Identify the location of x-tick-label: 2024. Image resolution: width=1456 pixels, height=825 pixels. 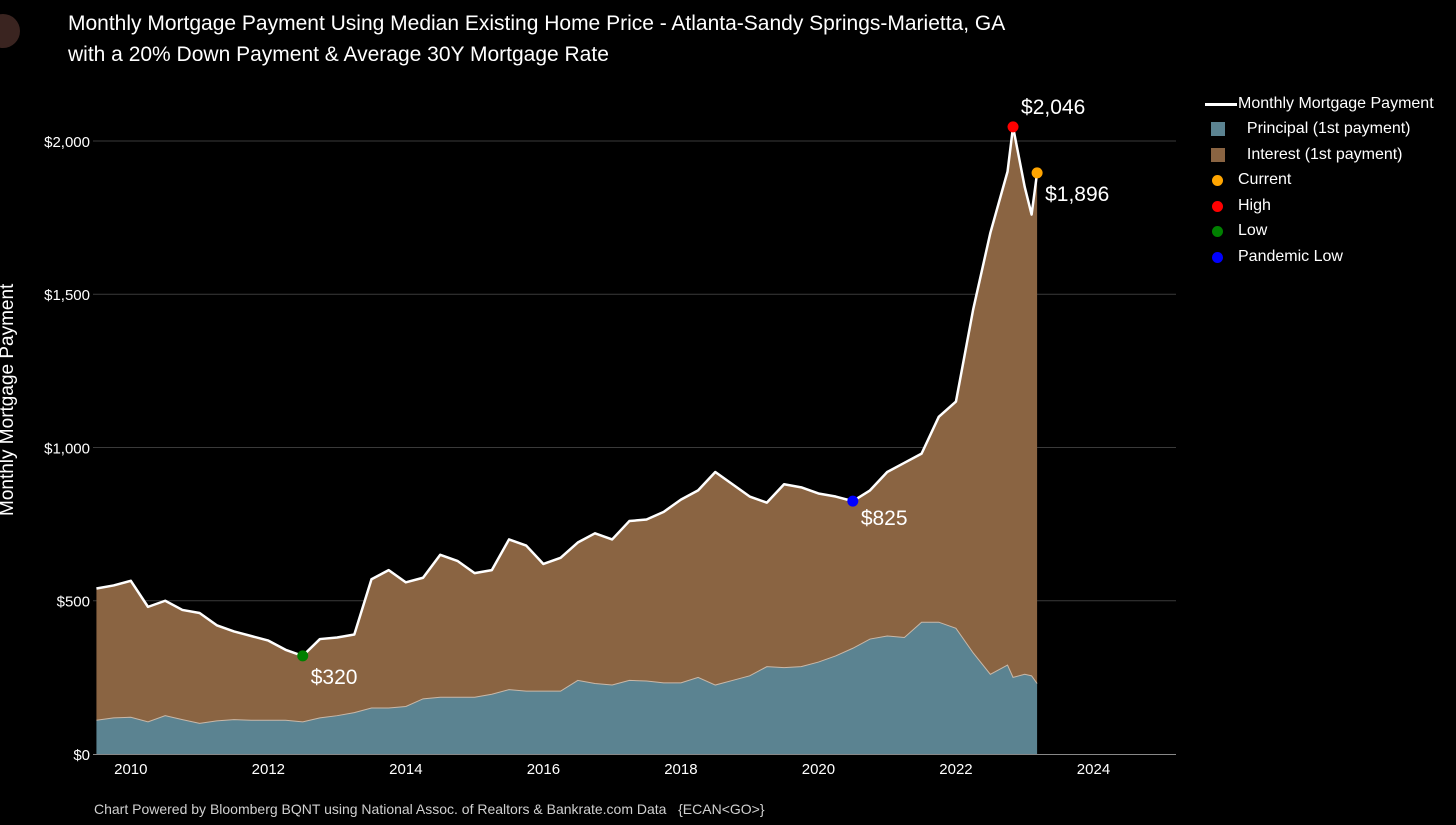
(1093, 769).